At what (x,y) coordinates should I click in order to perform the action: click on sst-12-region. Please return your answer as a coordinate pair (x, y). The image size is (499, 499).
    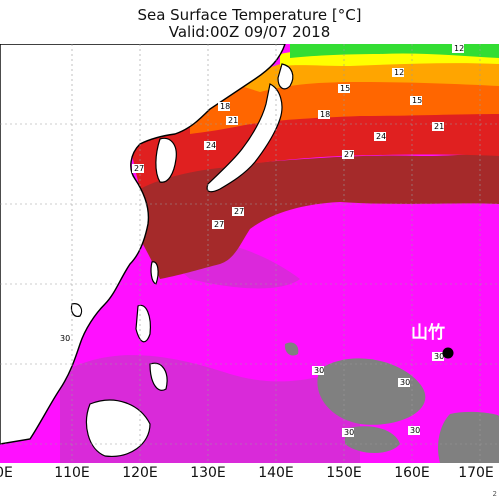
    Looking at the image, I should click on (394, 51).